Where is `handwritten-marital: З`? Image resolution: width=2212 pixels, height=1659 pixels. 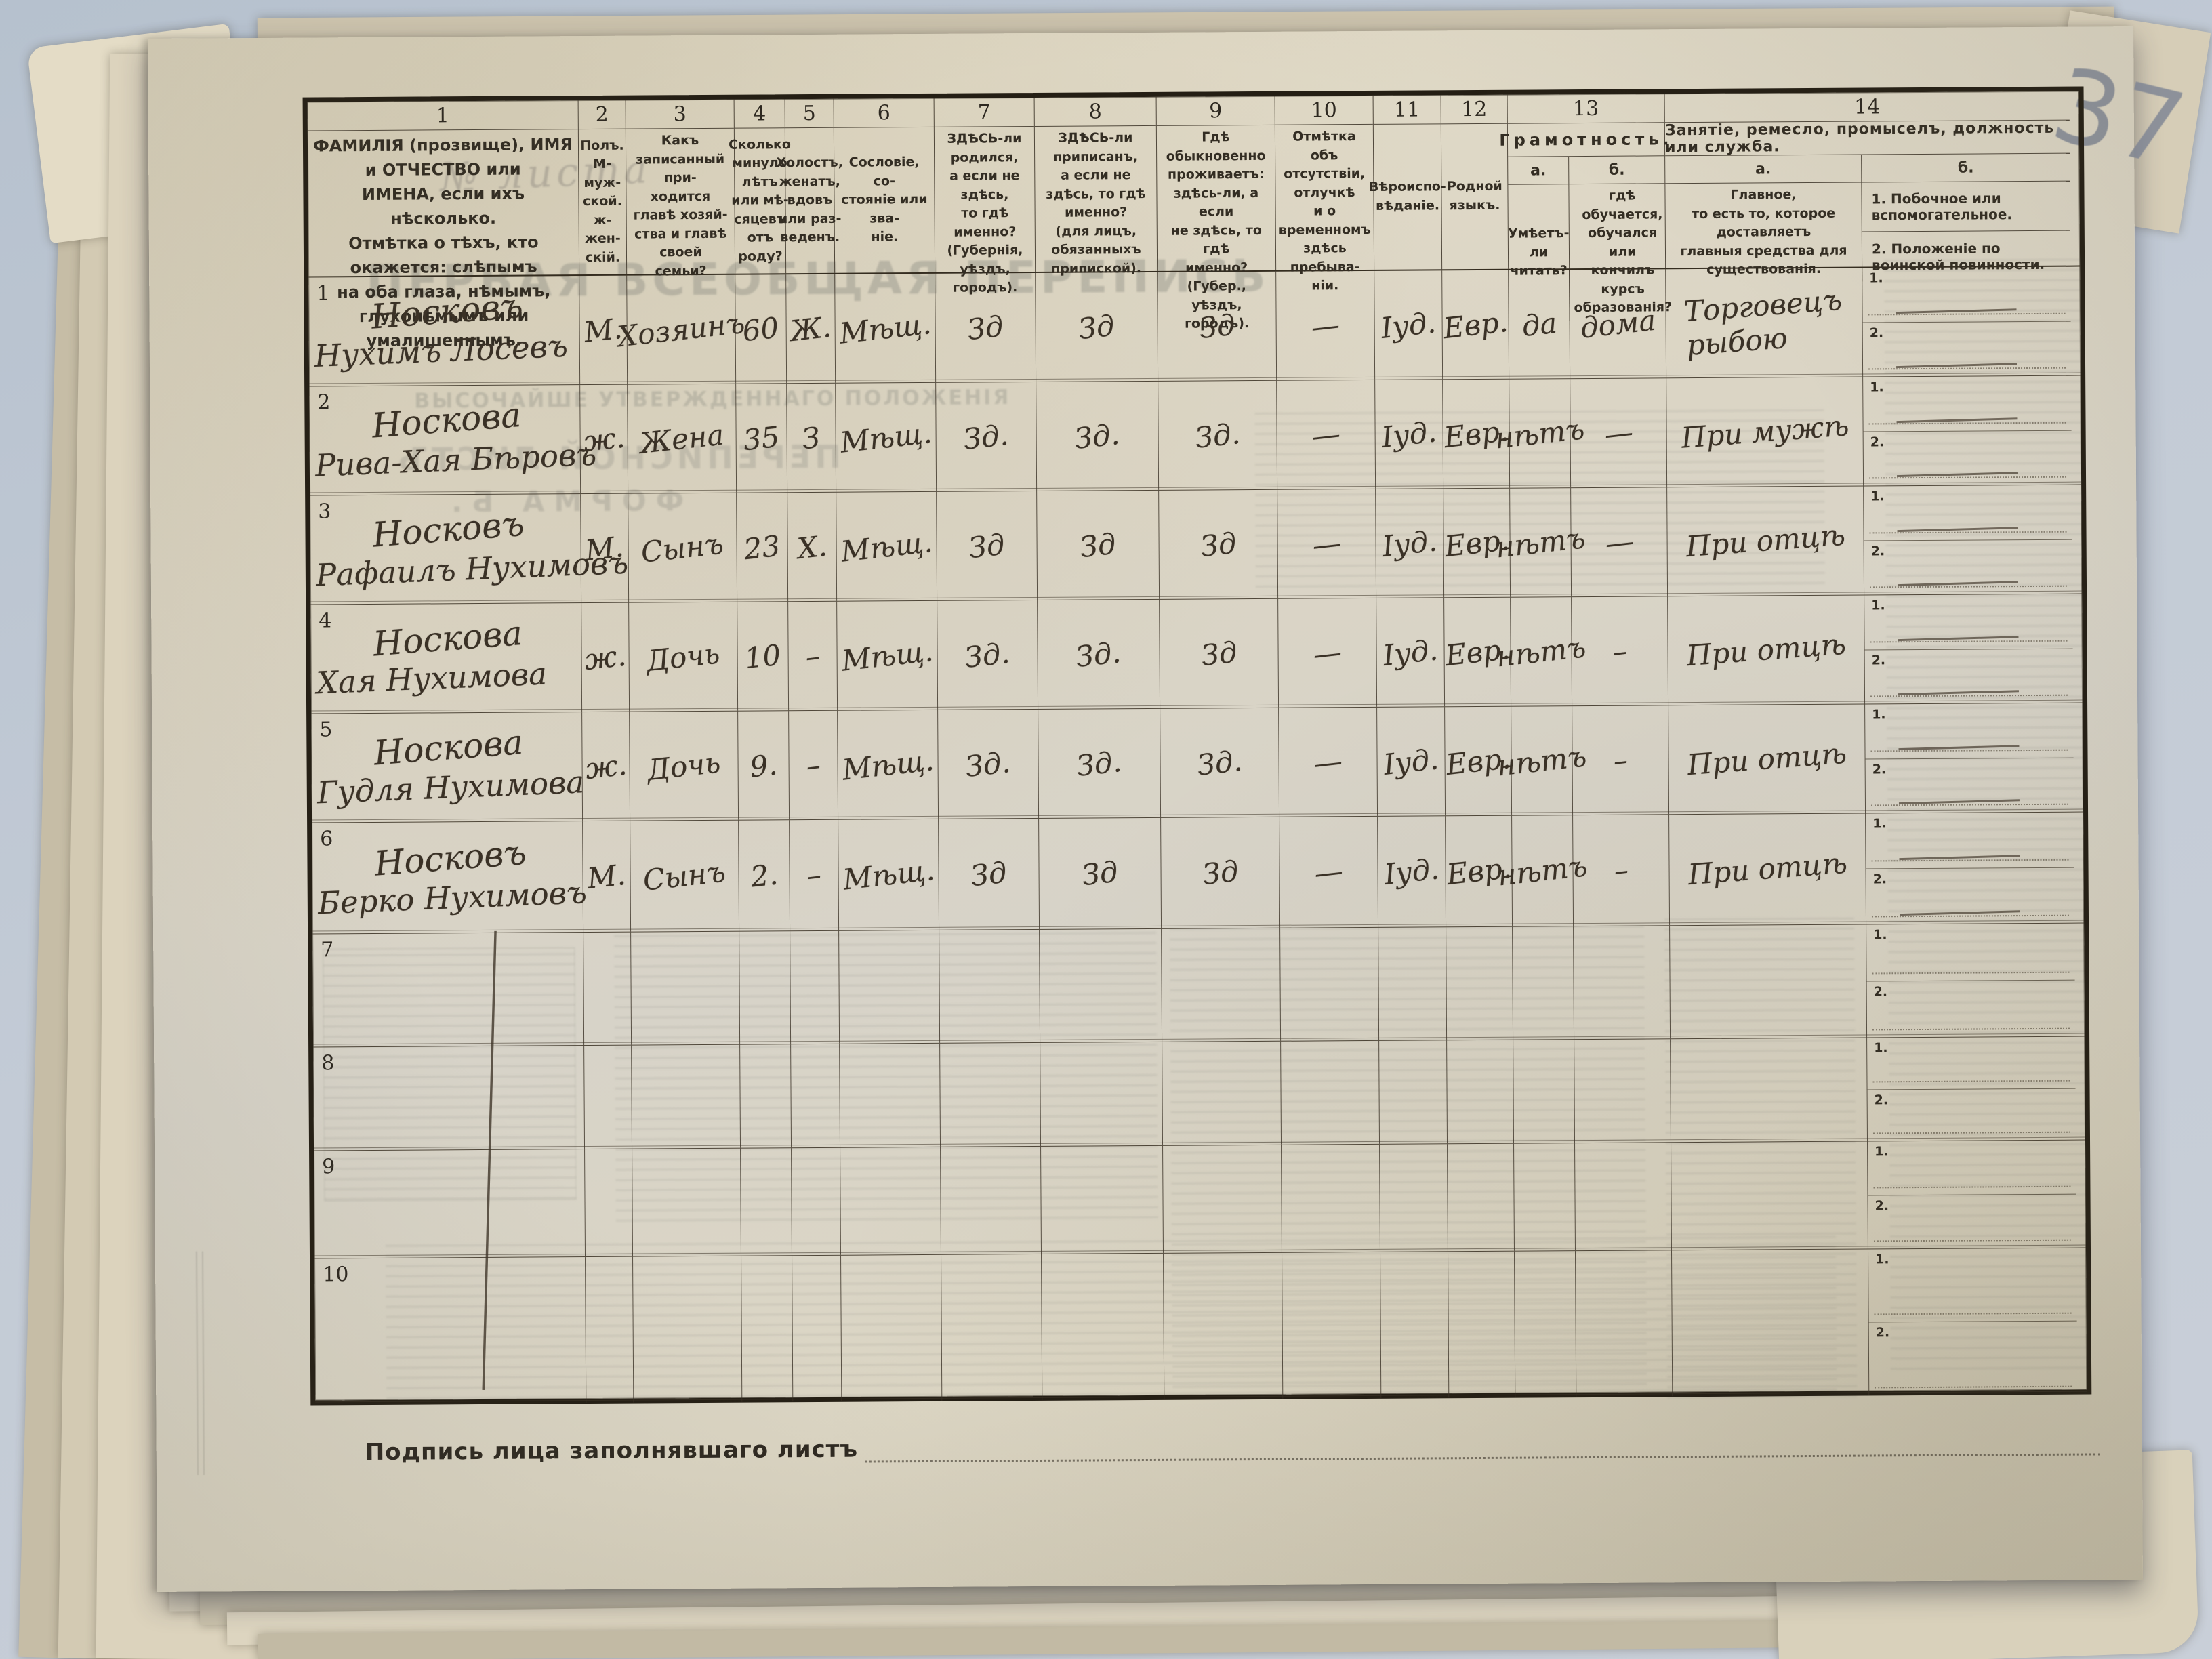
handwritten-marital: З is located at coordinates (811, 437).